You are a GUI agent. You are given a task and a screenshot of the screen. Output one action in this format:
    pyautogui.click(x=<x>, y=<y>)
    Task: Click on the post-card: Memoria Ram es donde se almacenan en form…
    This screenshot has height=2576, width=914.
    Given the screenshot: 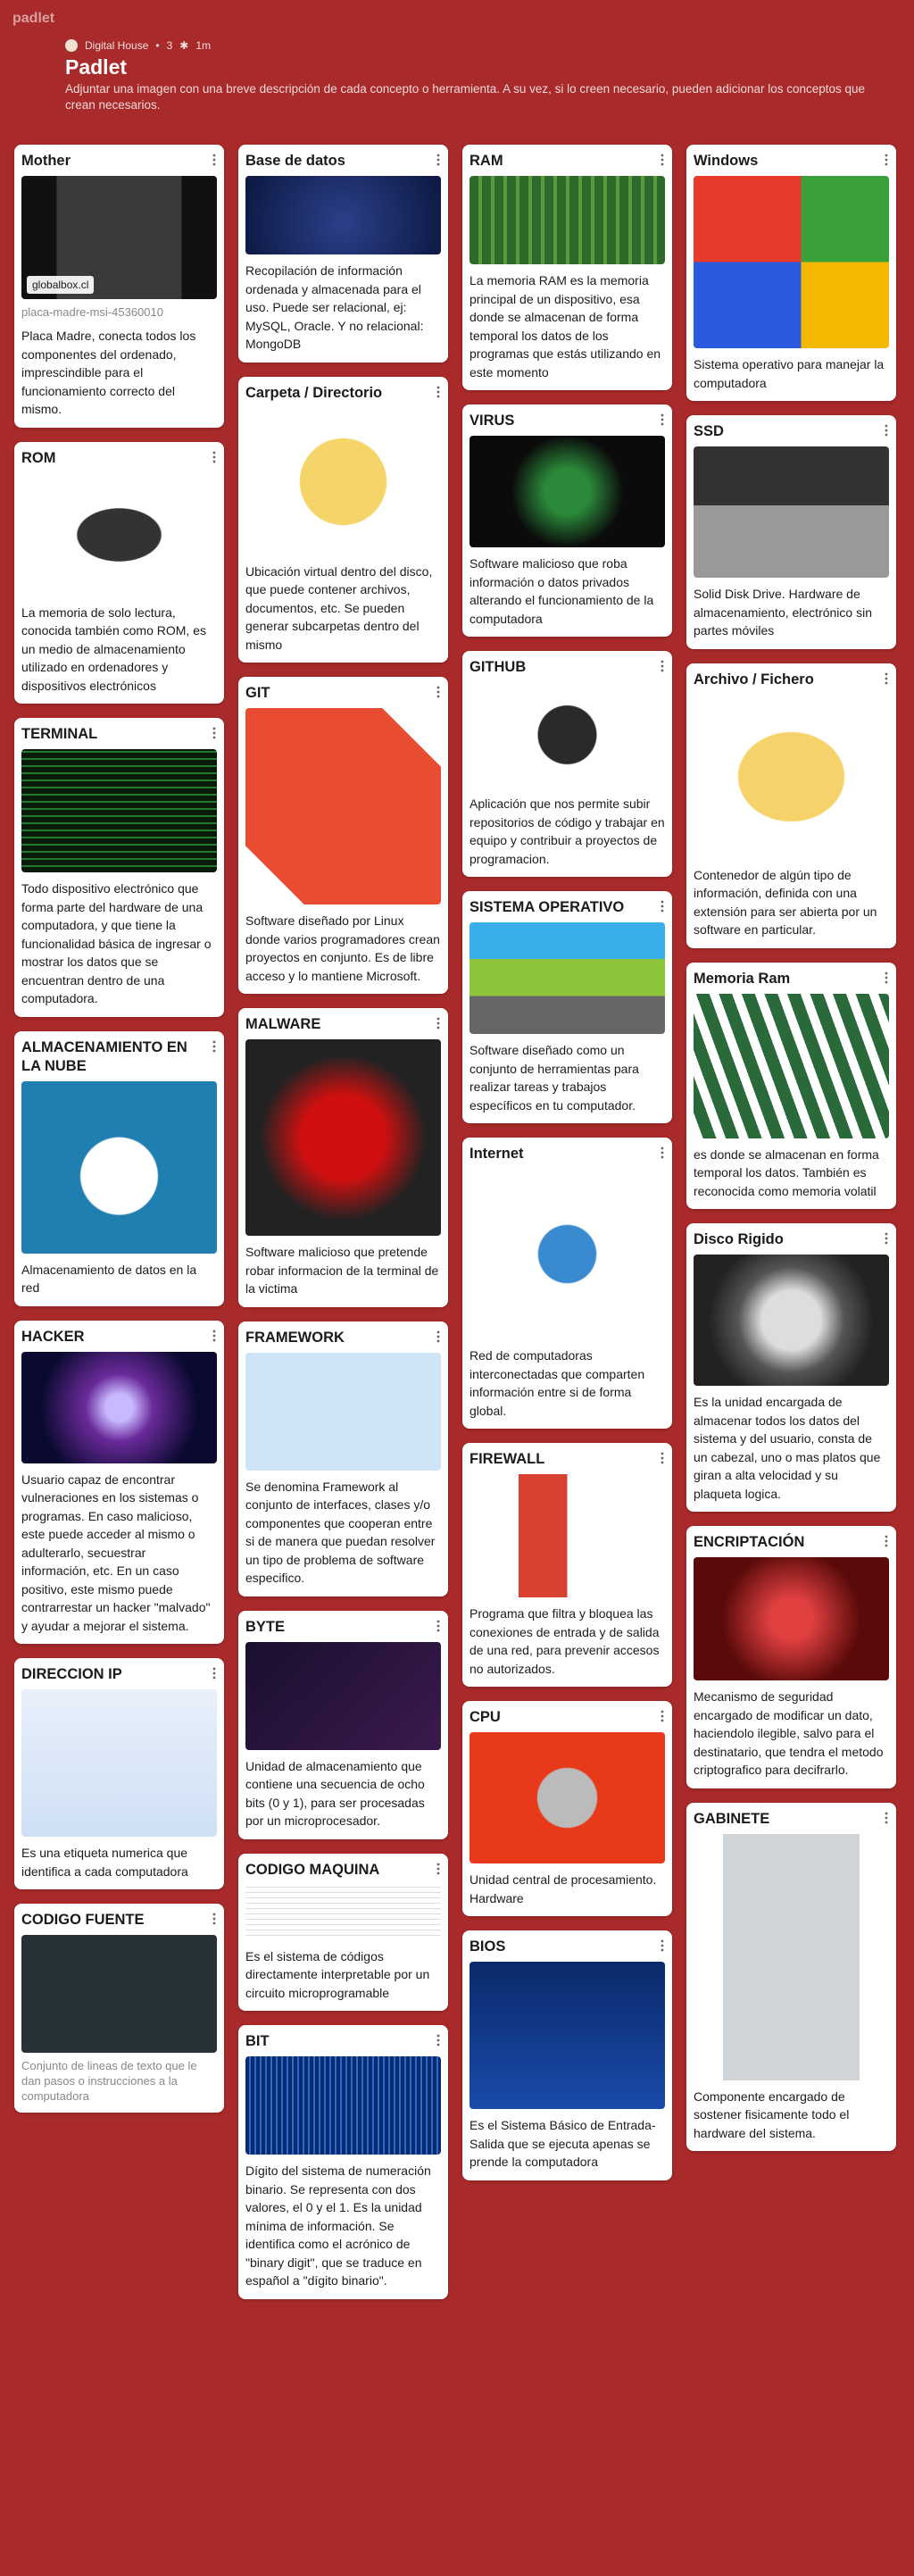 What is the action you would take?
    pyautogui.click(x=791, y=1085)
    